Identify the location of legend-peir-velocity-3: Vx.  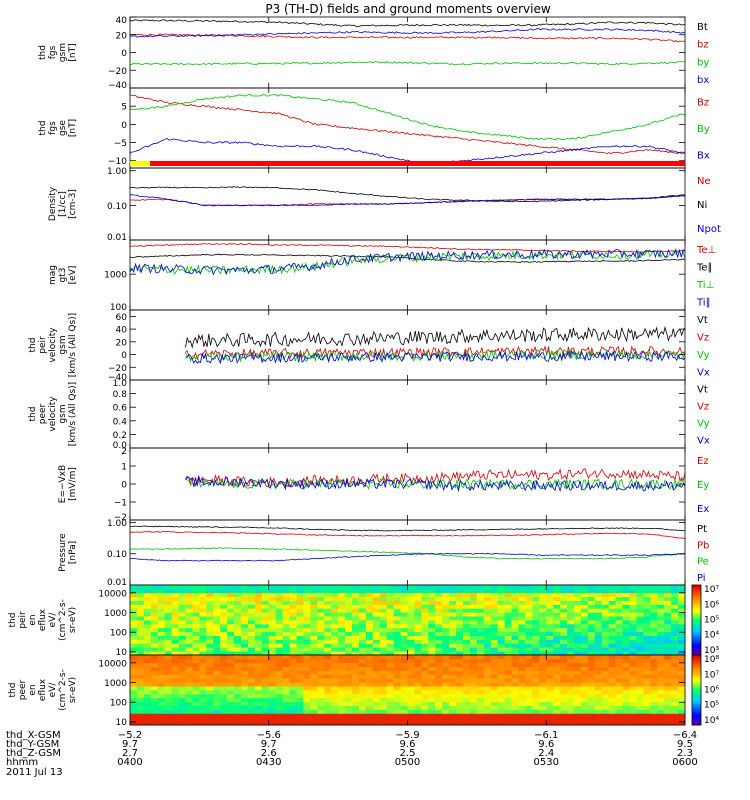
(703, 372).